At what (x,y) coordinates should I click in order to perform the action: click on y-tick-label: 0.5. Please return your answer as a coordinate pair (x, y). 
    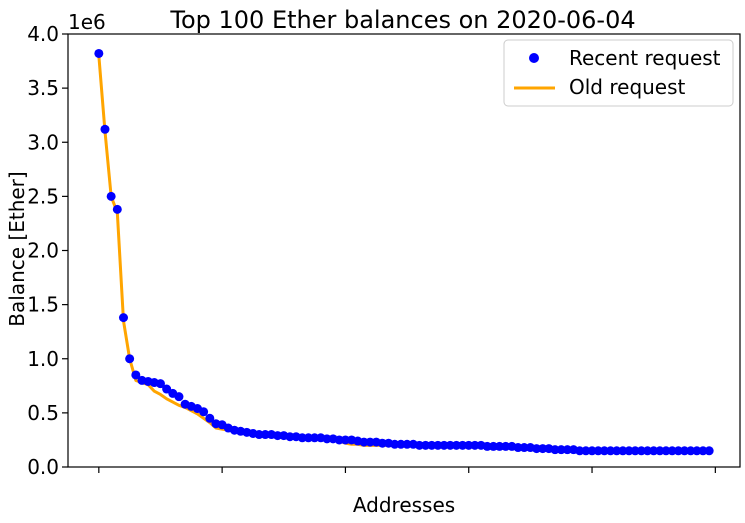
    Looking at the image, I should click on (43, 413).